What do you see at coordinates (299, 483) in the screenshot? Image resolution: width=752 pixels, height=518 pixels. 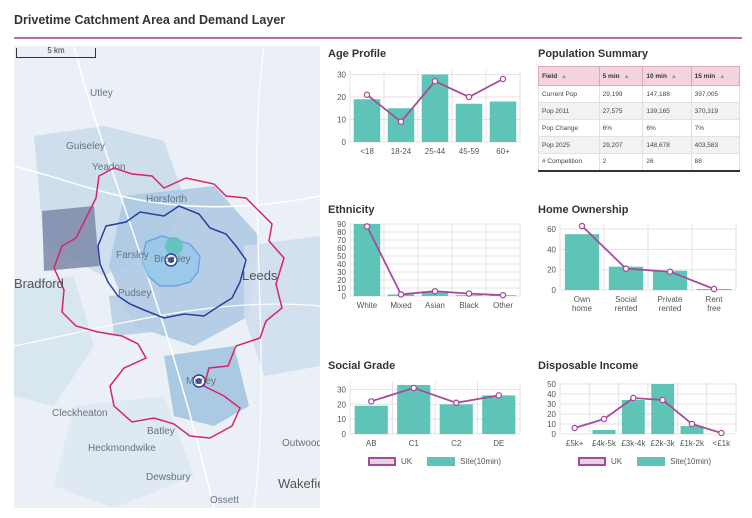 I see `map-label: Wakefield` at bounding box center [299, 483].